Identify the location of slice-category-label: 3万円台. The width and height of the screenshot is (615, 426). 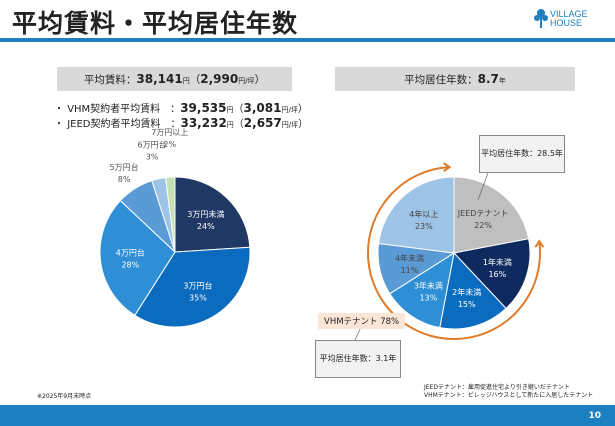
(197, 286).